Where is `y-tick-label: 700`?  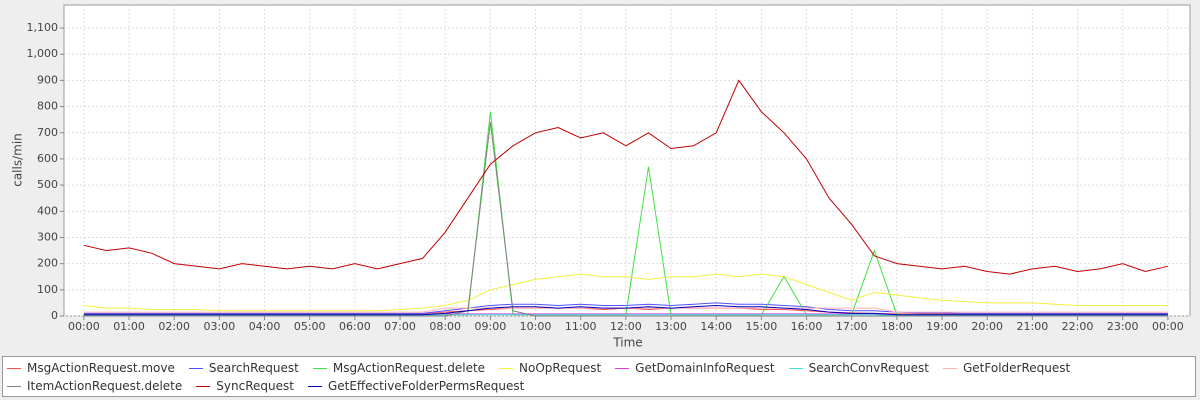 y-tick-label: 700 is located at coordinates (47, 132).